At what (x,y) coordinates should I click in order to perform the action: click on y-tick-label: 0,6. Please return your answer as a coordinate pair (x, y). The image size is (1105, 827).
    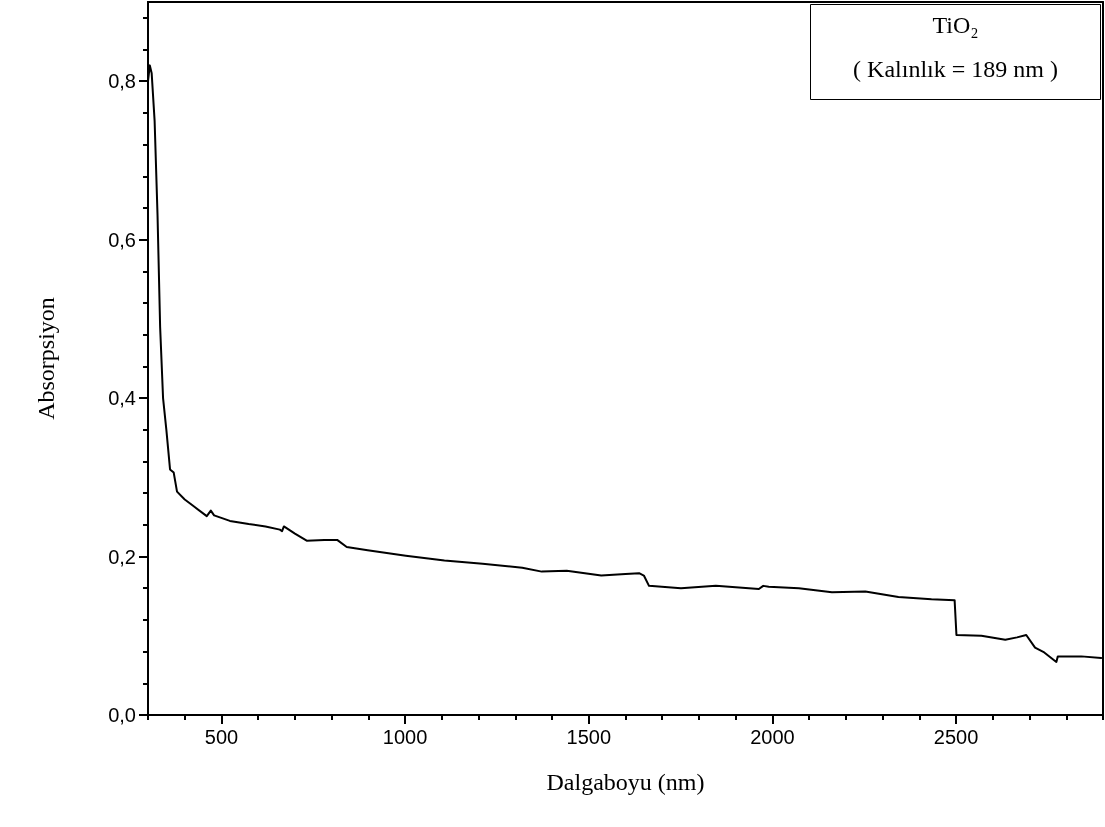
    Looking at the image, I should click on (122, 239).